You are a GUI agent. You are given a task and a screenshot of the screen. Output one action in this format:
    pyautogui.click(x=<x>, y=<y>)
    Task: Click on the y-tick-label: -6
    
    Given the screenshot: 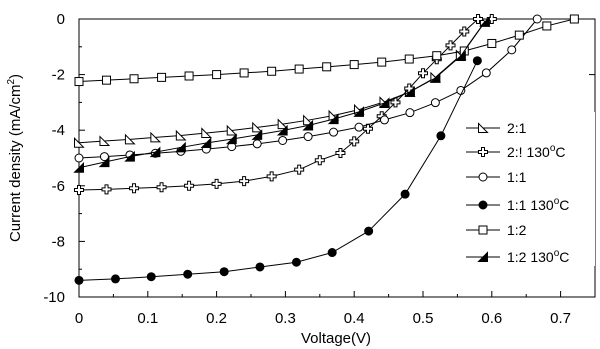 What is the action you would take?
    pyautogui.click(x=58, y=186)
    